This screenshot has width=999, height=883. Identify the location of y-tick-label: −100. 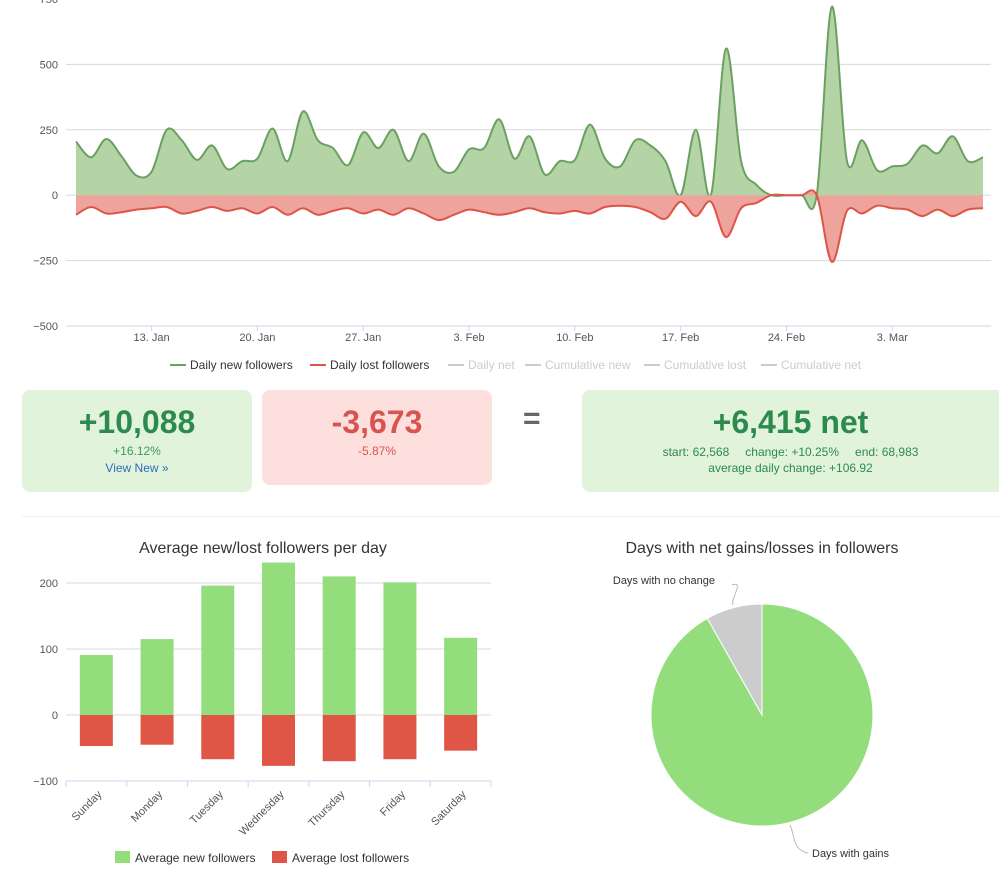
(45, 782).